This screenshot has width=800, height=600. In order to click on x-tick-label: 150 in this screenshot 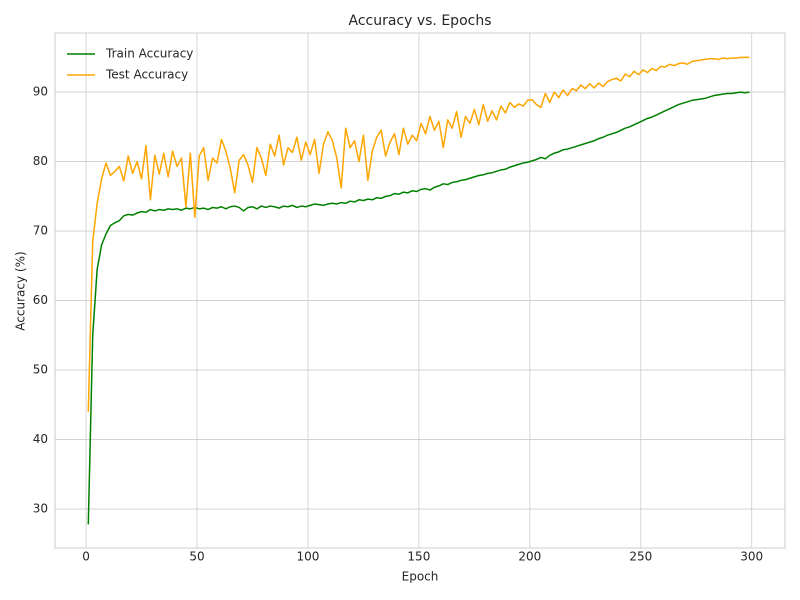, I will do `click(418, 557)`.